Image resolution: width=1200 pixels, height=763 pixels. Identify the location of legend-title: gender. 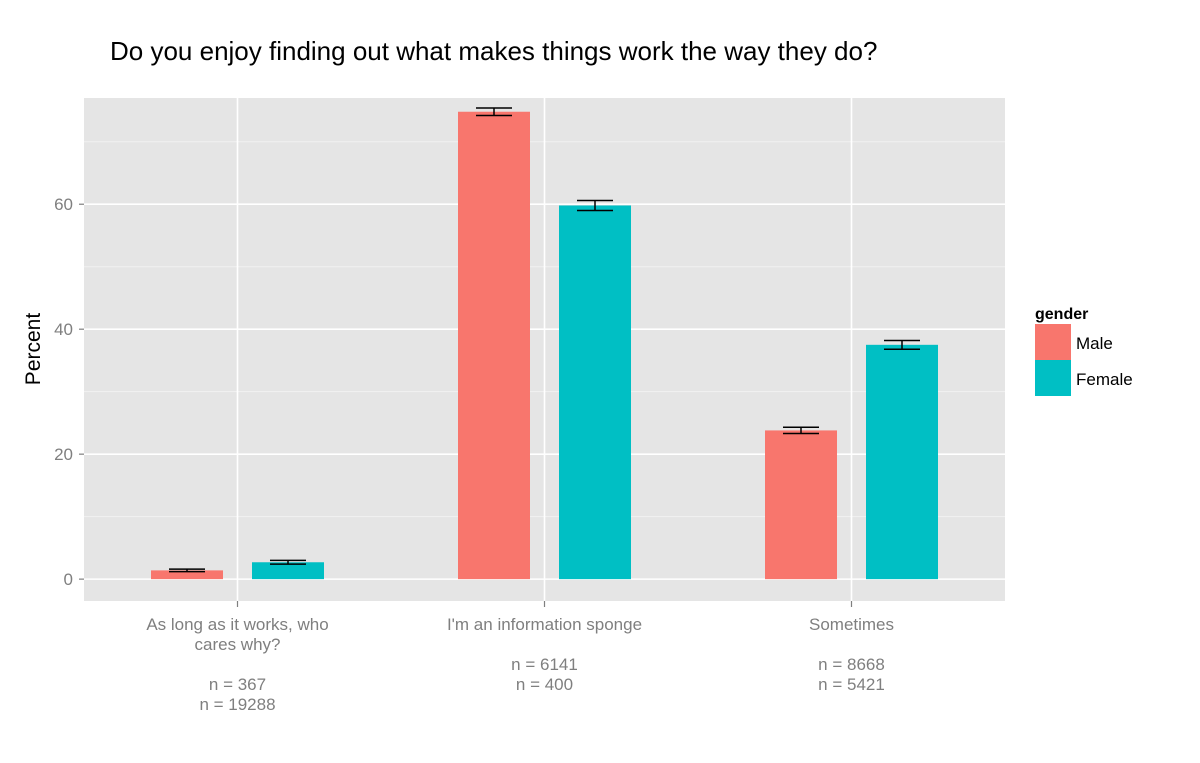
(1061, 314).